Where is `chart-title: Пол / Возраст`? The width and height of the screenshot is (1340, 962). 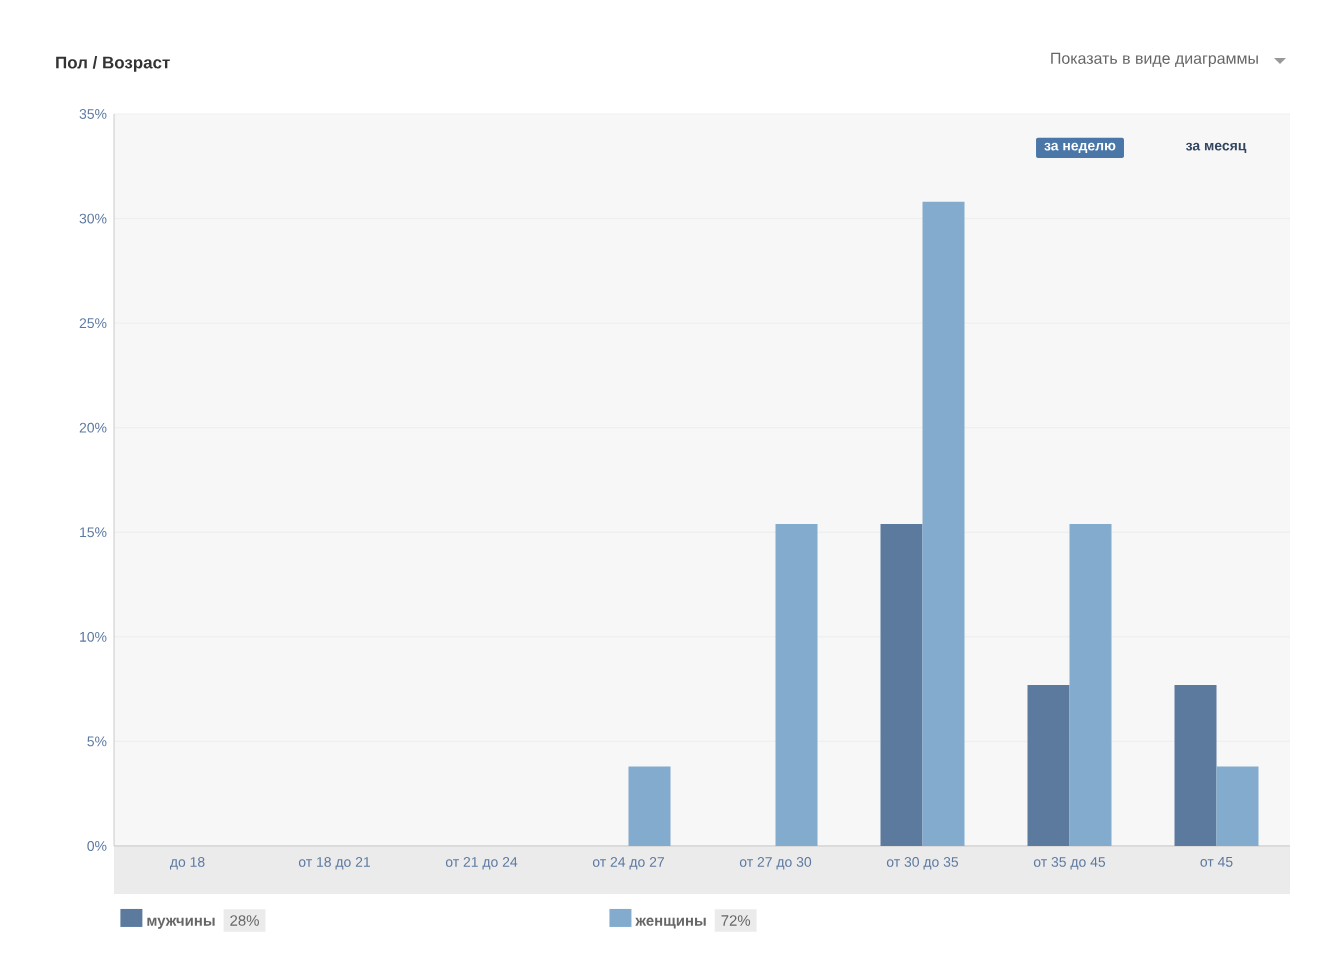 chart-title: Пол / Возраст is located at coordinates (113, 64).